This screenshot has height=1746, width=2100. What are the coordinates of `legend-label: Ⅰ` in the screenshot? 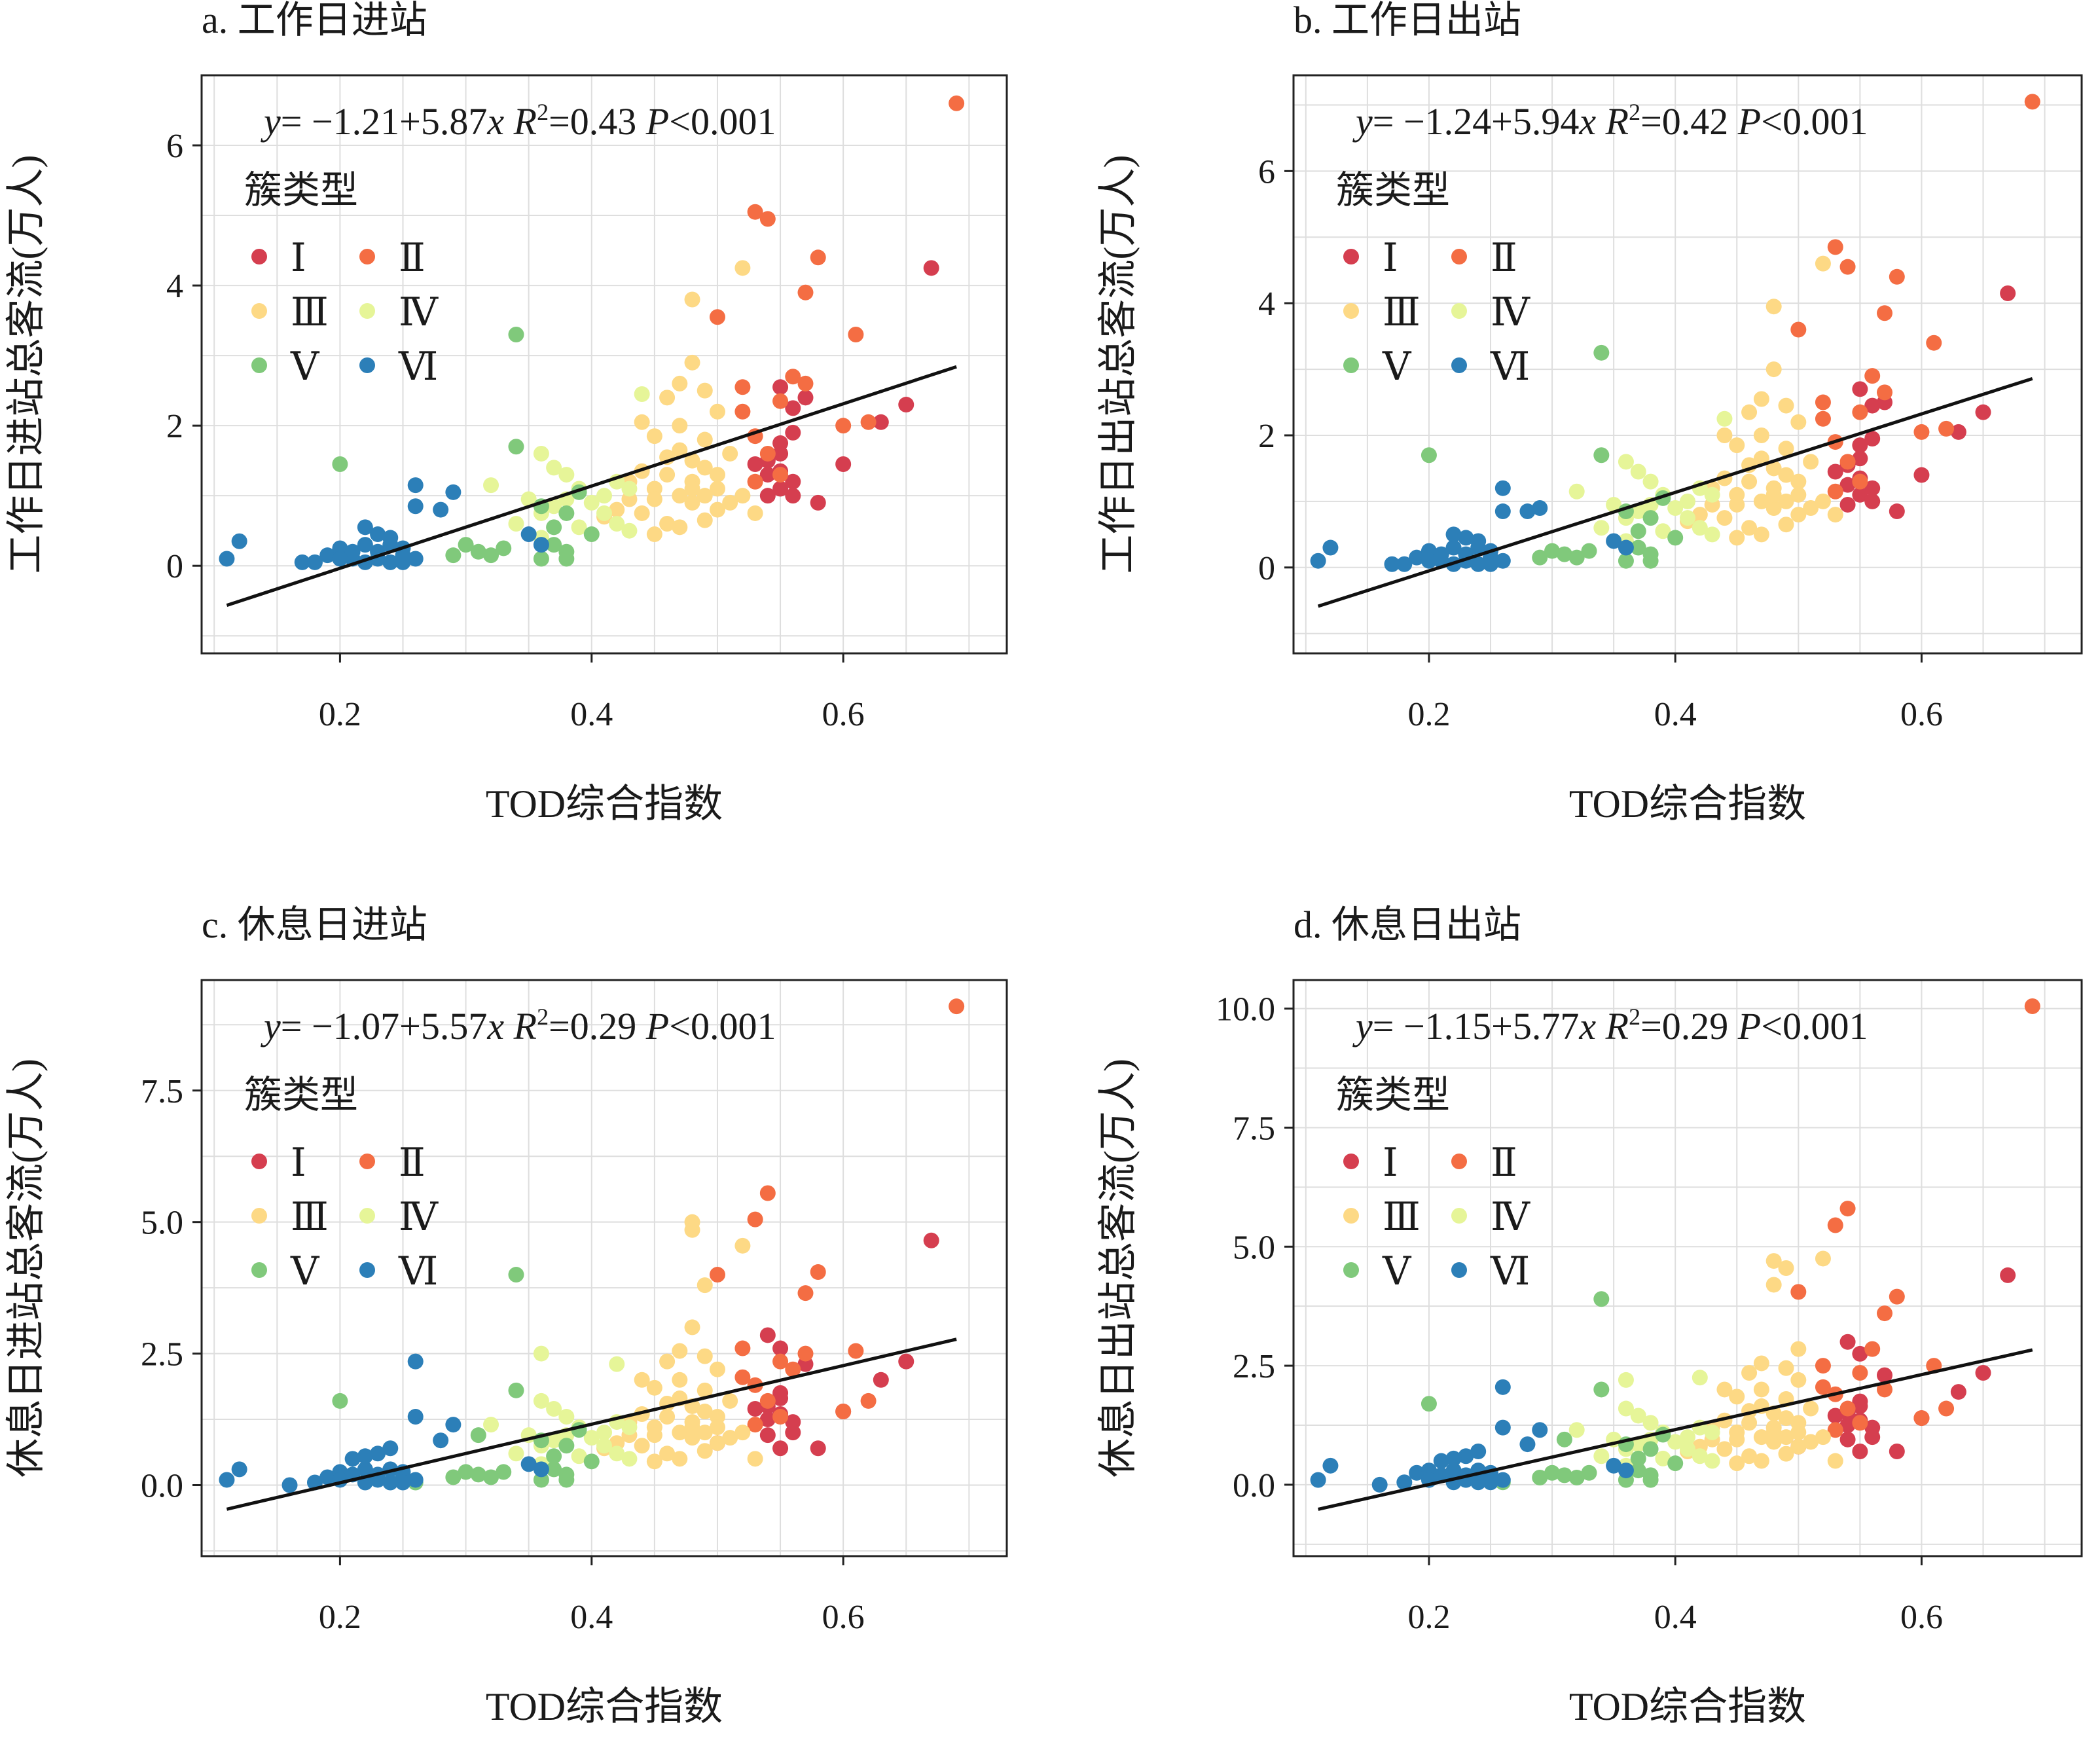 It's located at (299, 258).